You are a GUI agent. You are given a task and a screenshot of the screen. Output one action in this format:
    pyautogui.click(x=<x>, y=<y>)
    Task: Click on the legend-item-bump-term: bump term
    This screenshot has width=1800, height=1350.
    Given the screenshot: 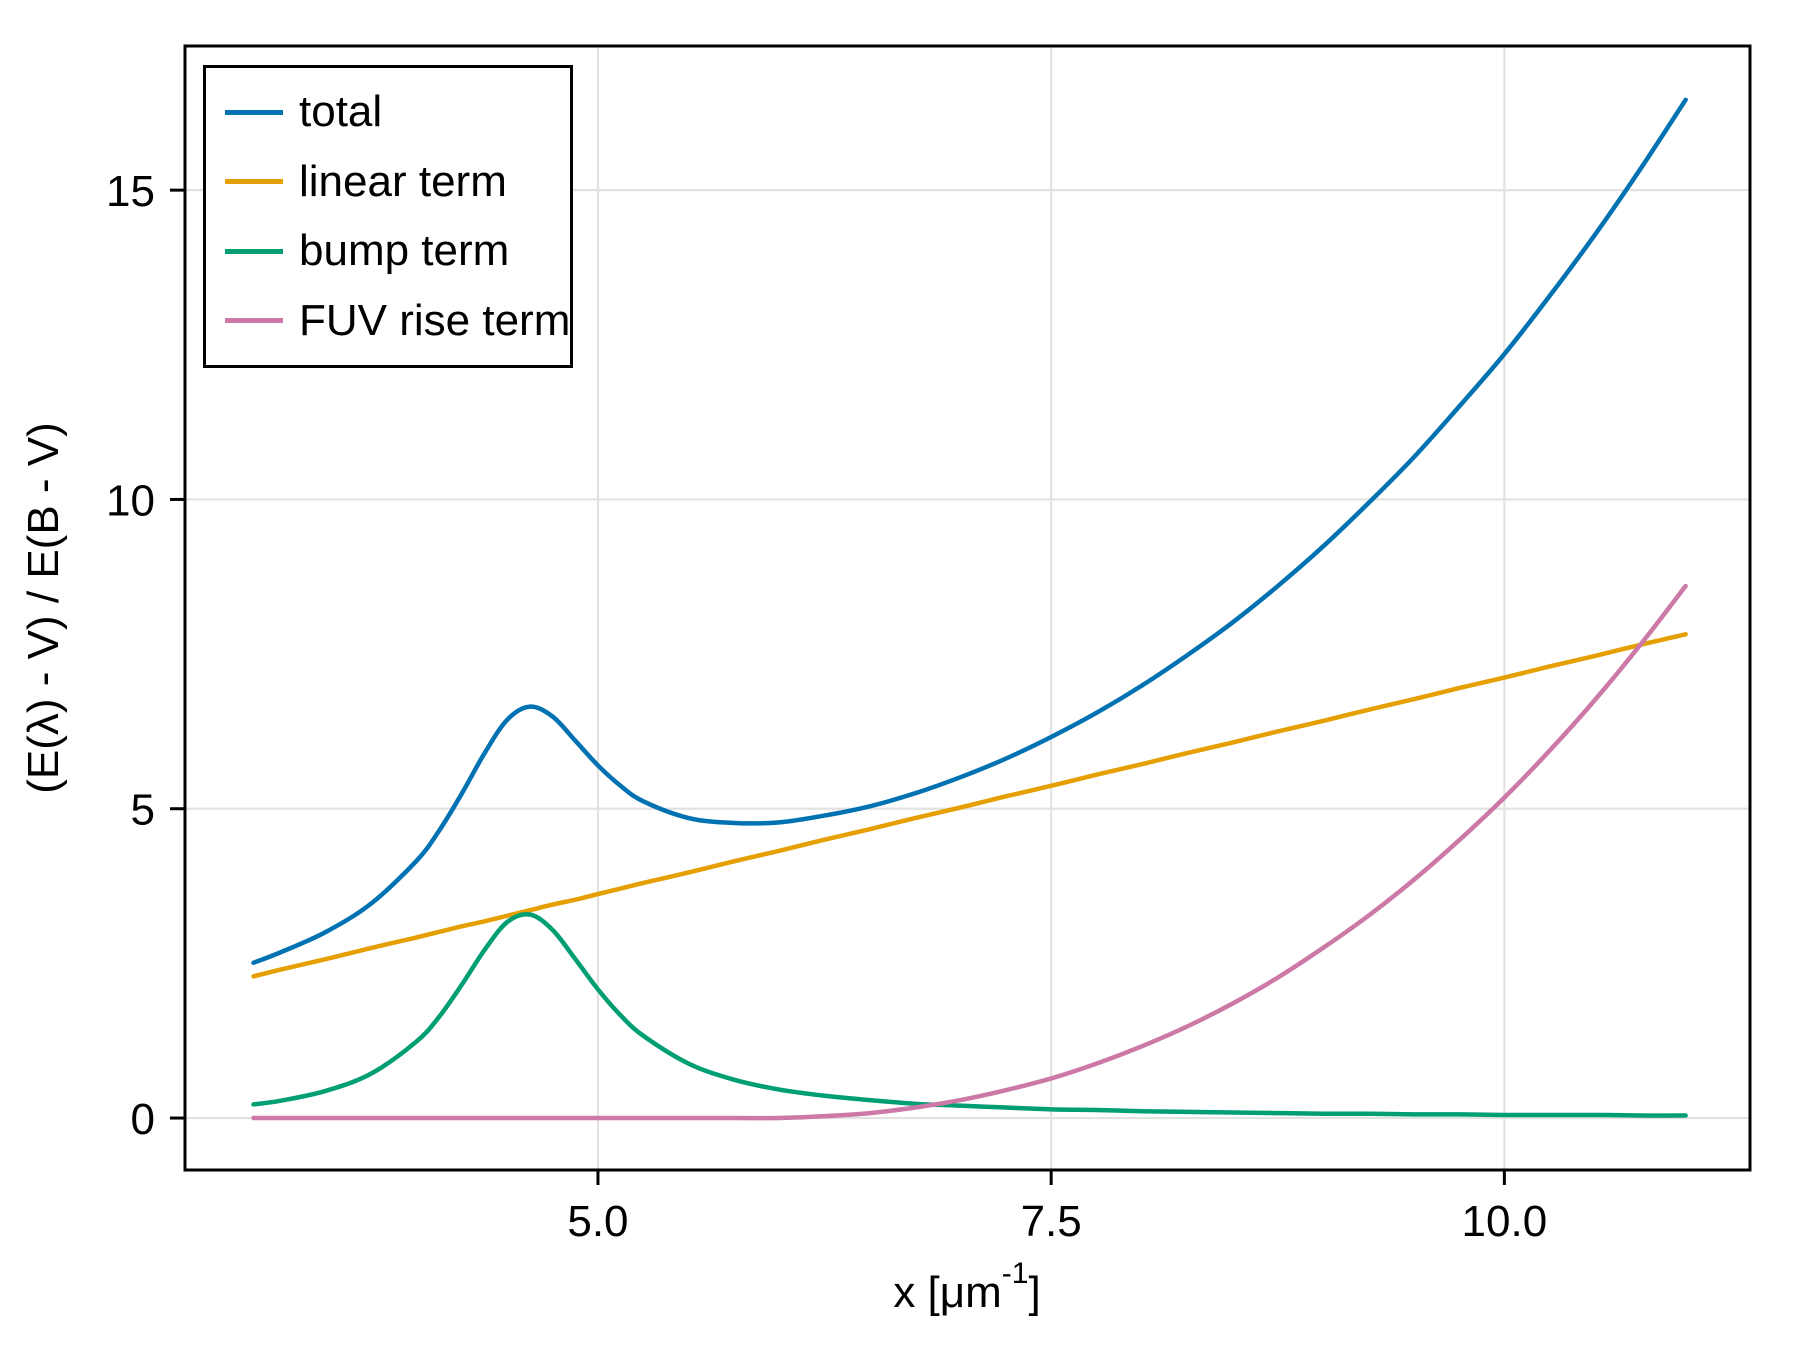 What is the action you would take?
    pyautogui.click(x=394, y=251)
    